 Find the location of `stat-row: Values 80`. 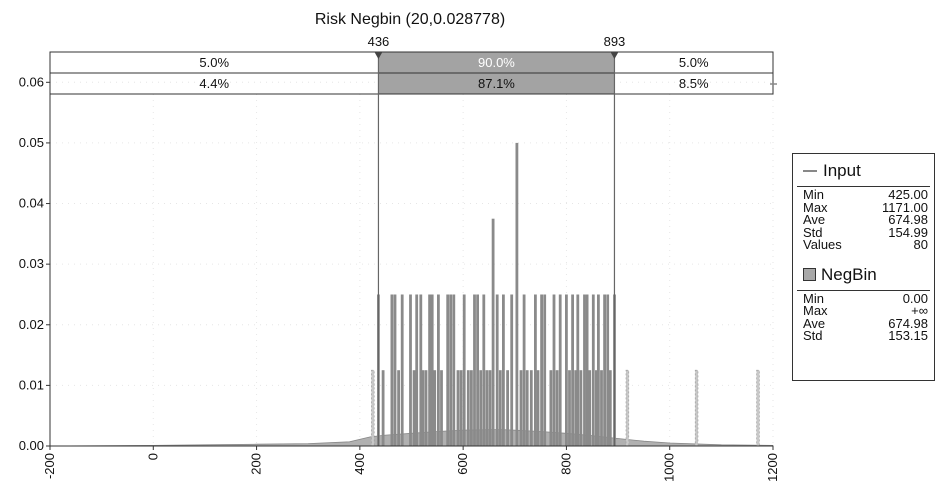

stat-row: Values 80 is located at coordinates (863, 244).